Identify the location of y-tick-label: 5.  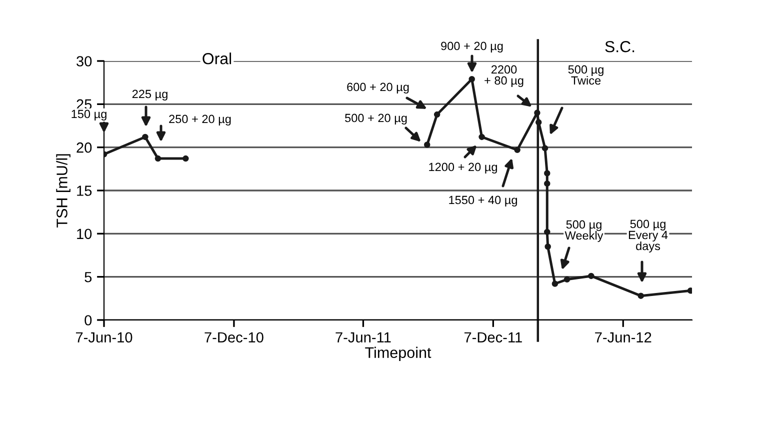
(88, 277).